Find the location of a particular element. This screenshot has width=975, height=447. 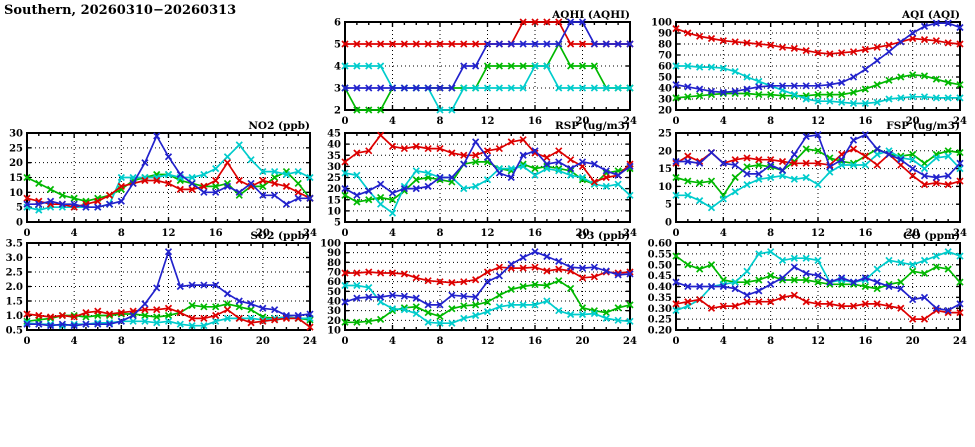

svg-text: AQI (AQI) is located at coordinates (930, 15).